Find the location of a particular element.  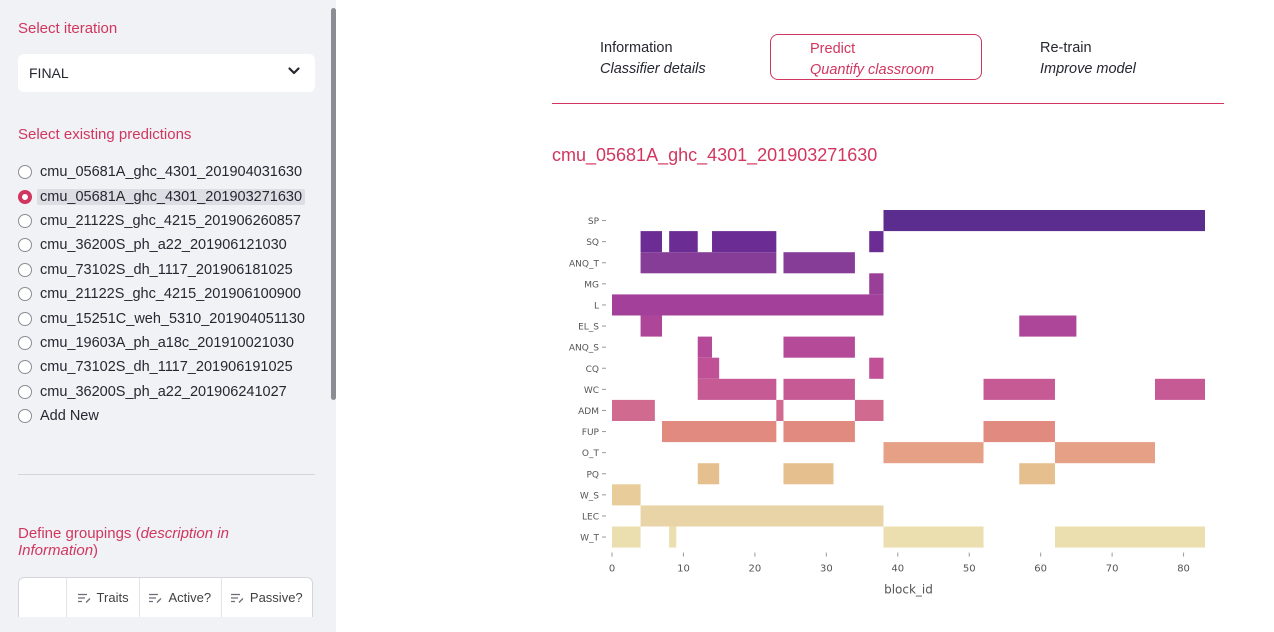

radio-option: cmu_73102S_dh_1117_201906191025 is located at coordinates (168, 367).